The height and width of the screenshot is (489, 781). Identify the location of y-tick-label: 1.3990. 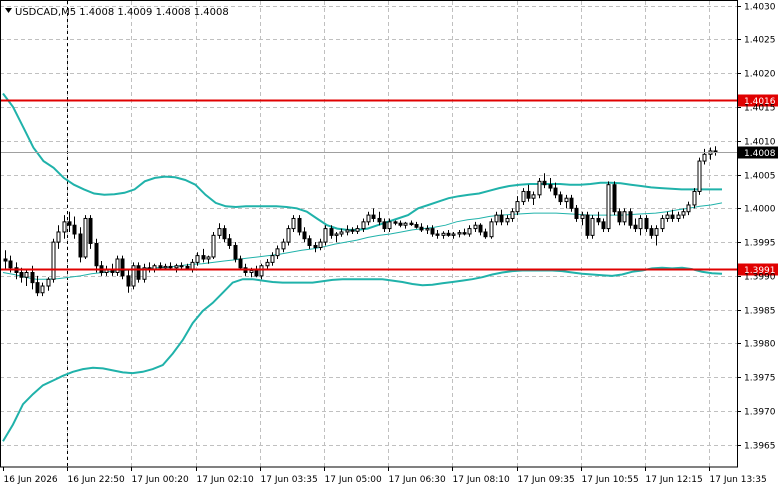
(760, 278).